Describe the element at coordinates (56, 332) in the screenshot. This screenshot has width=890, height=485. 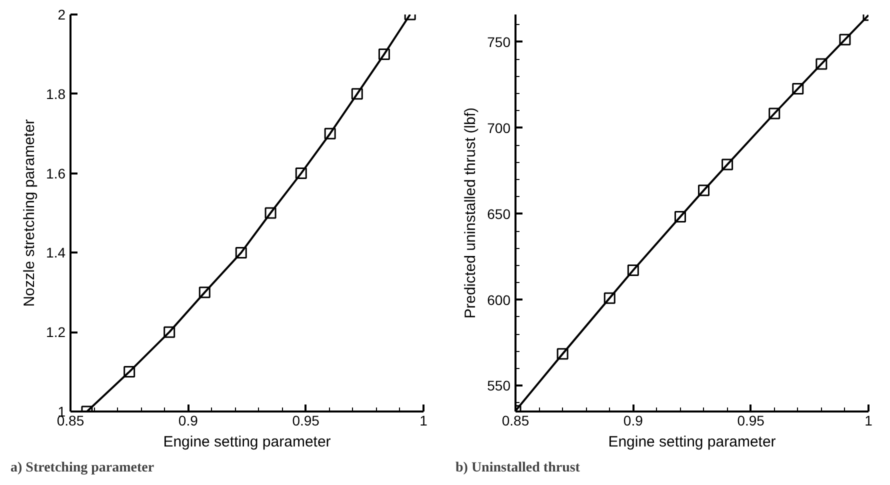
I see `y-tick-label: 1.2` at that location.